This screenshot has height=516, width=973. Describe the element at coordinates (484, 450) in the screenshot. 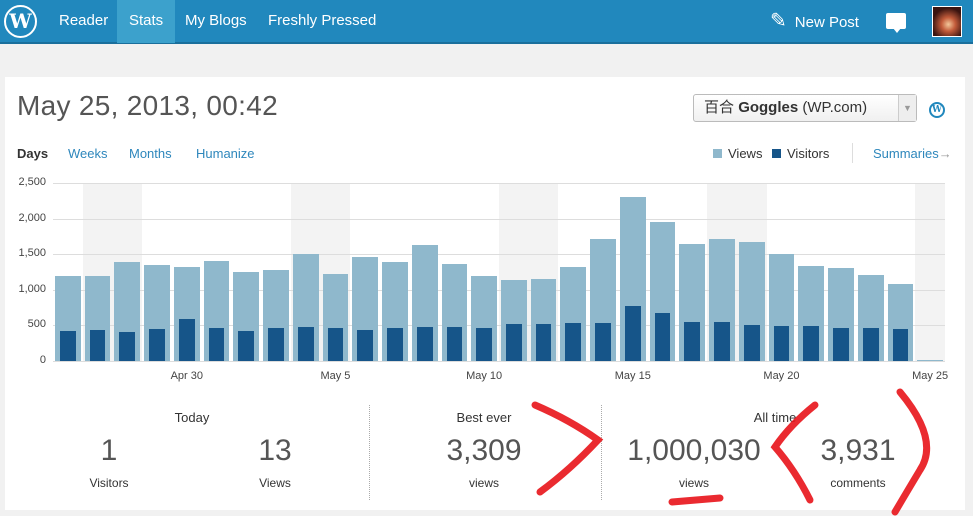

I see `best-ever-value: 3,309` at that location.